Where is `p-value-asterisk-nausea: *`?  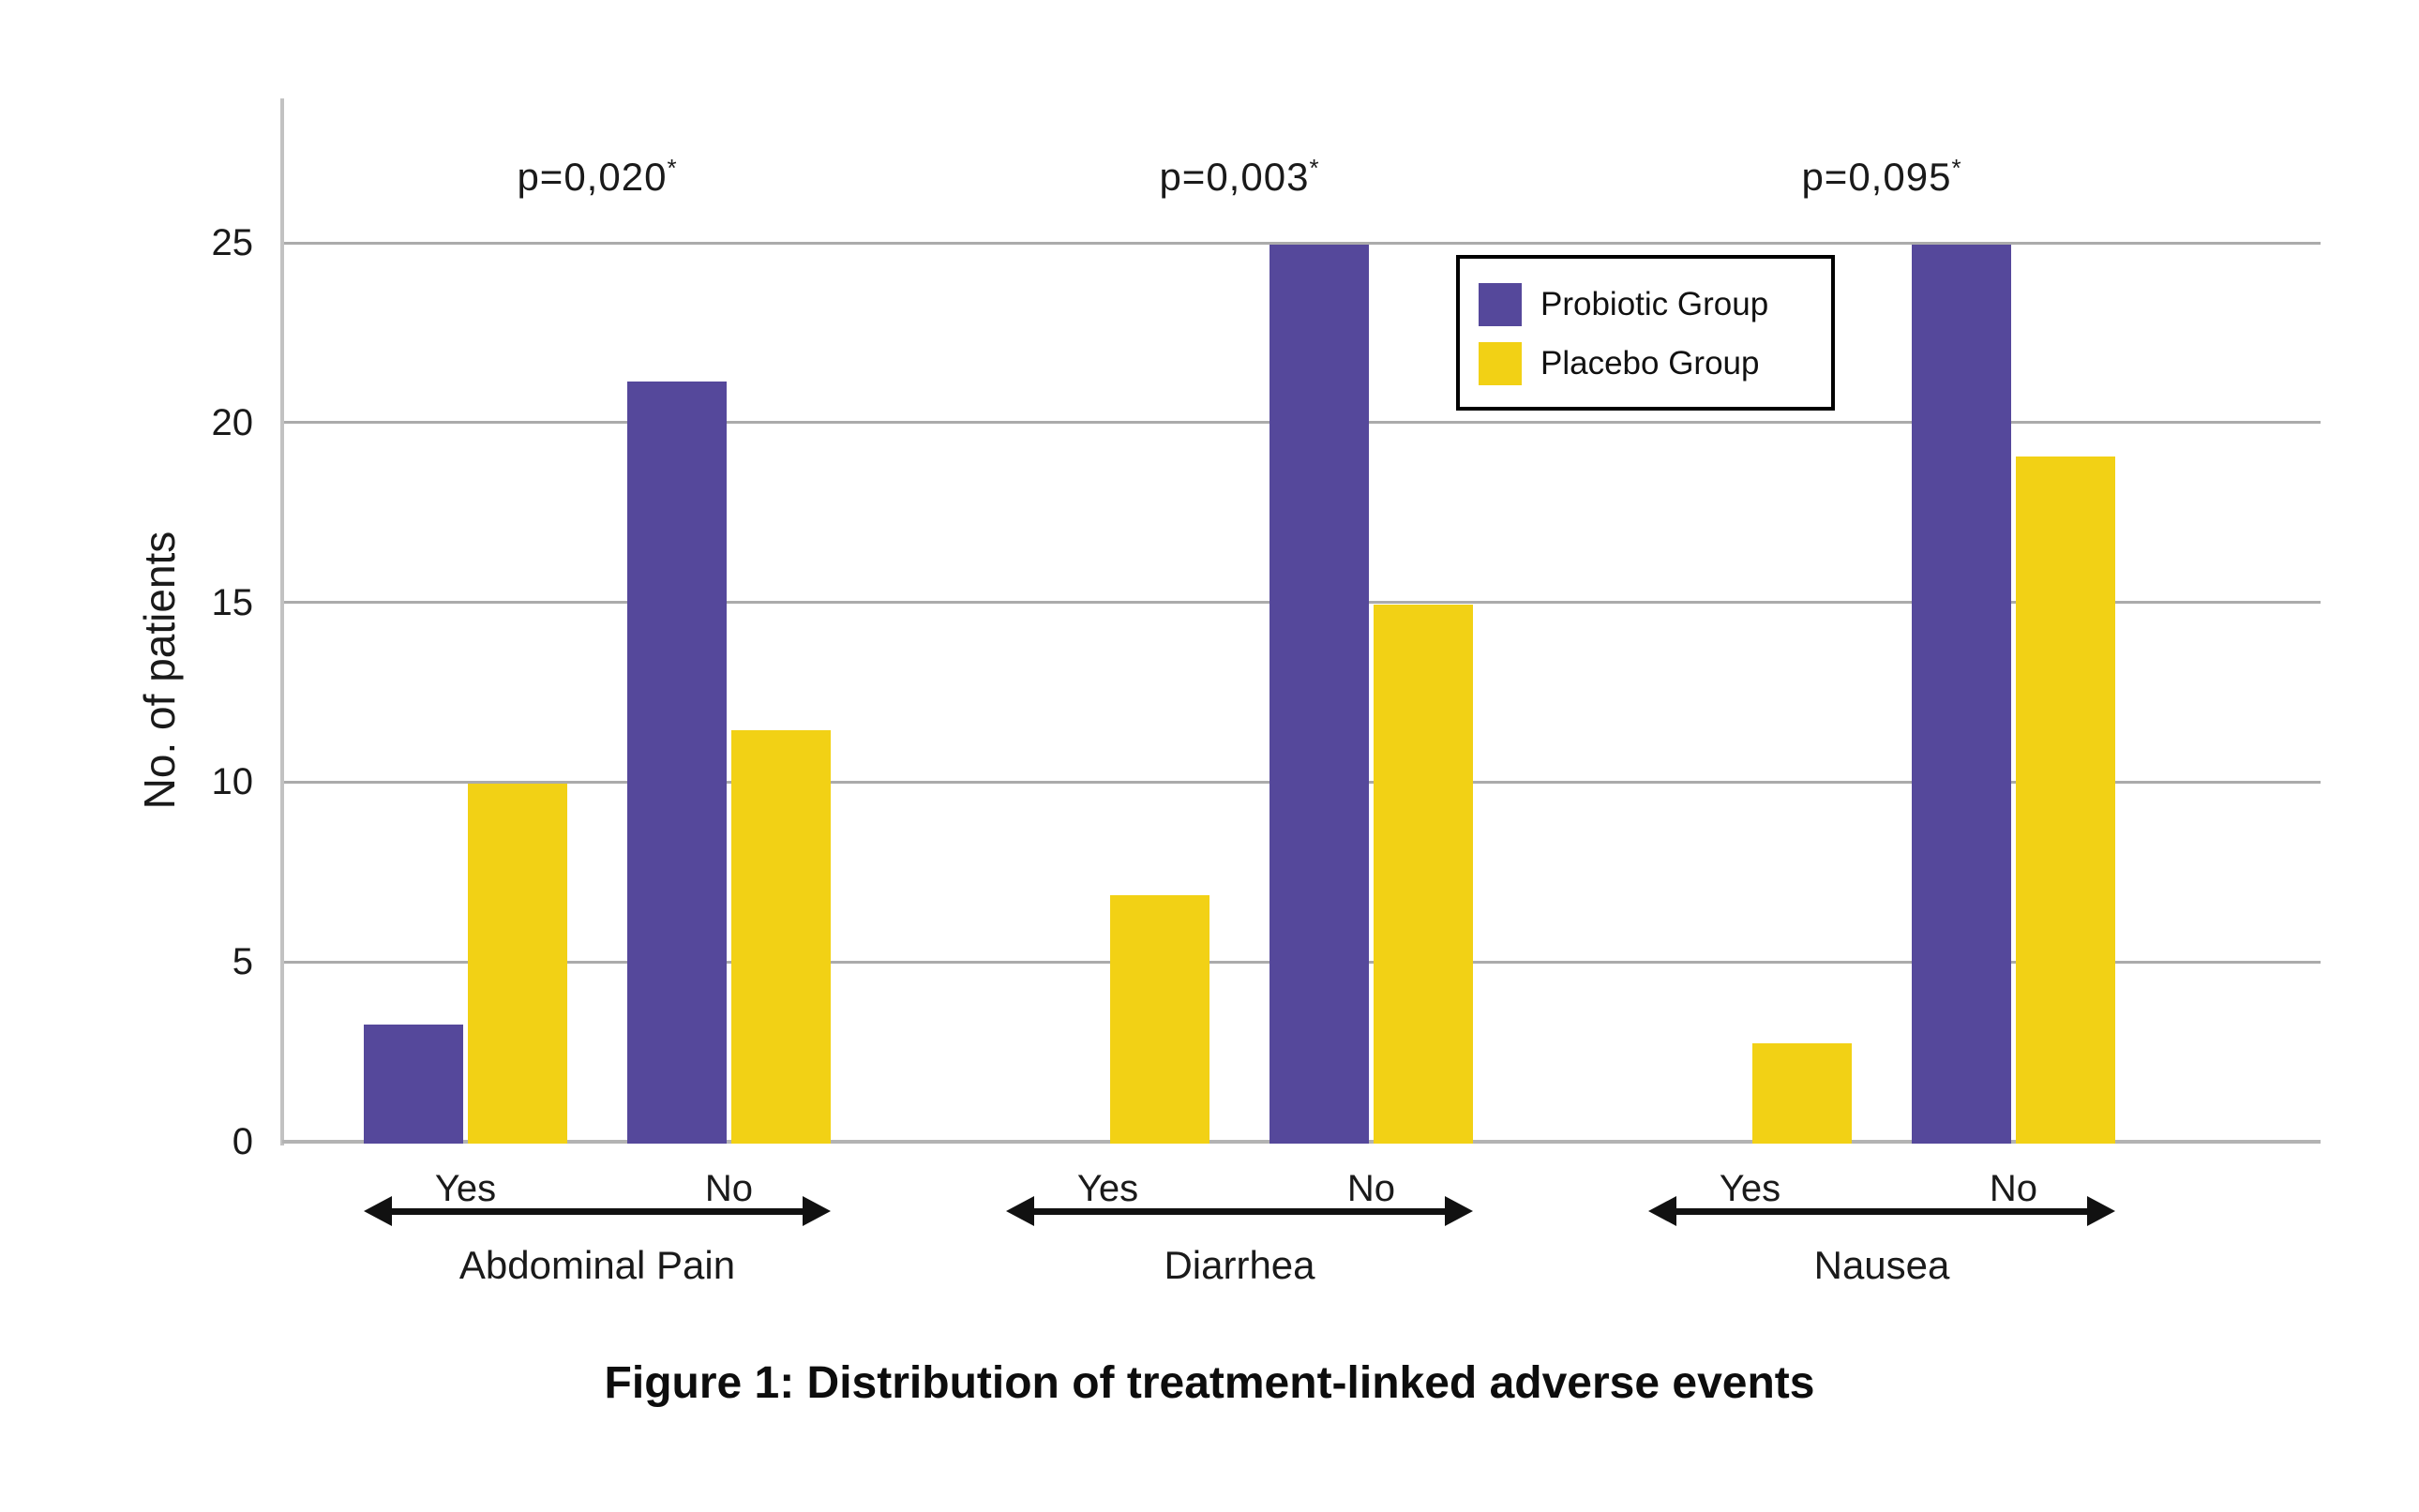
p-value-asterisk-nausea: * is located at coordinates (1956, 168).